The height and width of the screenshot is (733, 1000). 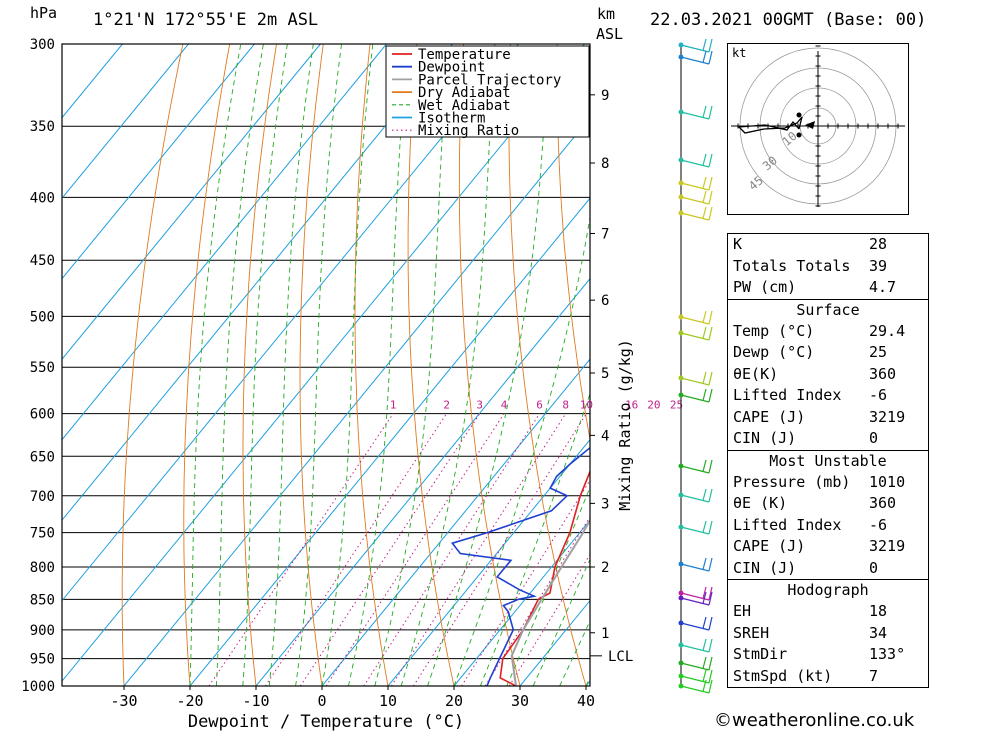 I want to click on dewpoint-profile, so click(x=520, y=566).